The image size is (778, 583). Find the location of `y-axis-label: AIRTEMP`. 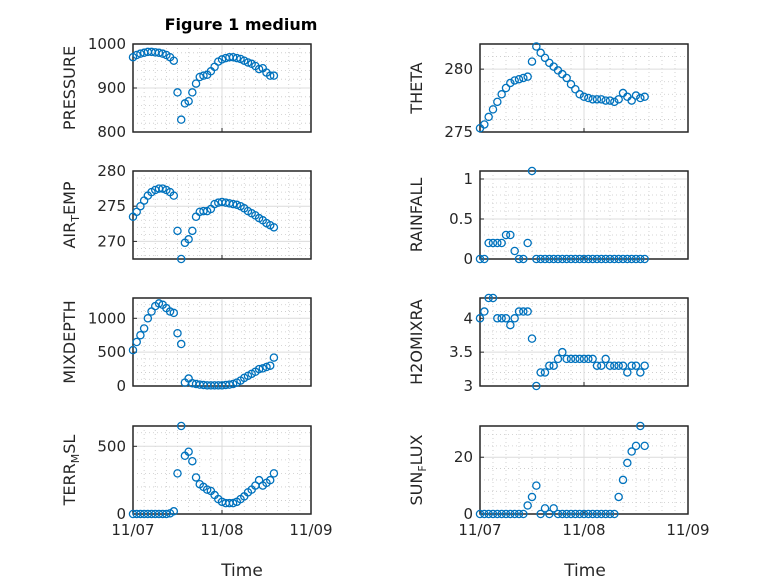

y-axis-label: AIRTEMP is located at coordinates (71, 214).